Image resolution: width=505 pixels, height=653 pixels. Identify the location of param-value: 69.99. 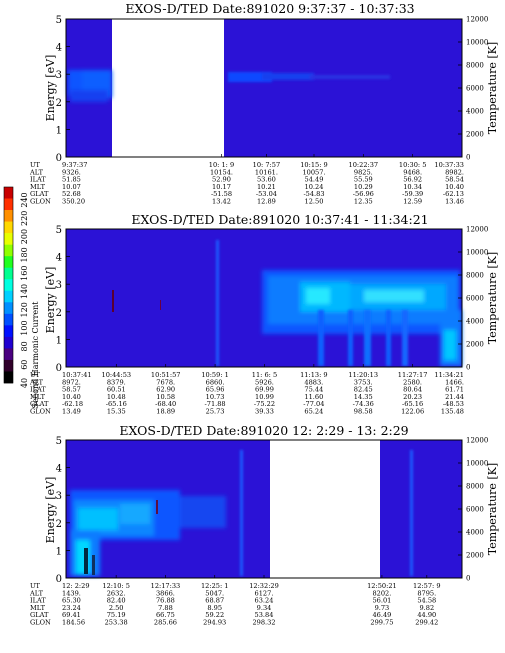
(264, 390).